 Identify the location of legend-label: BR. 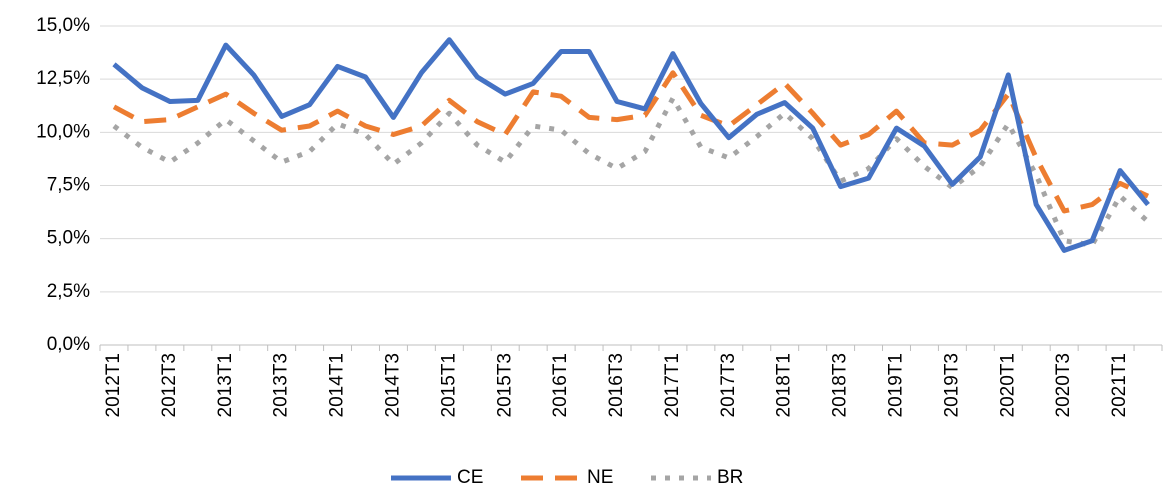
(730, 477).